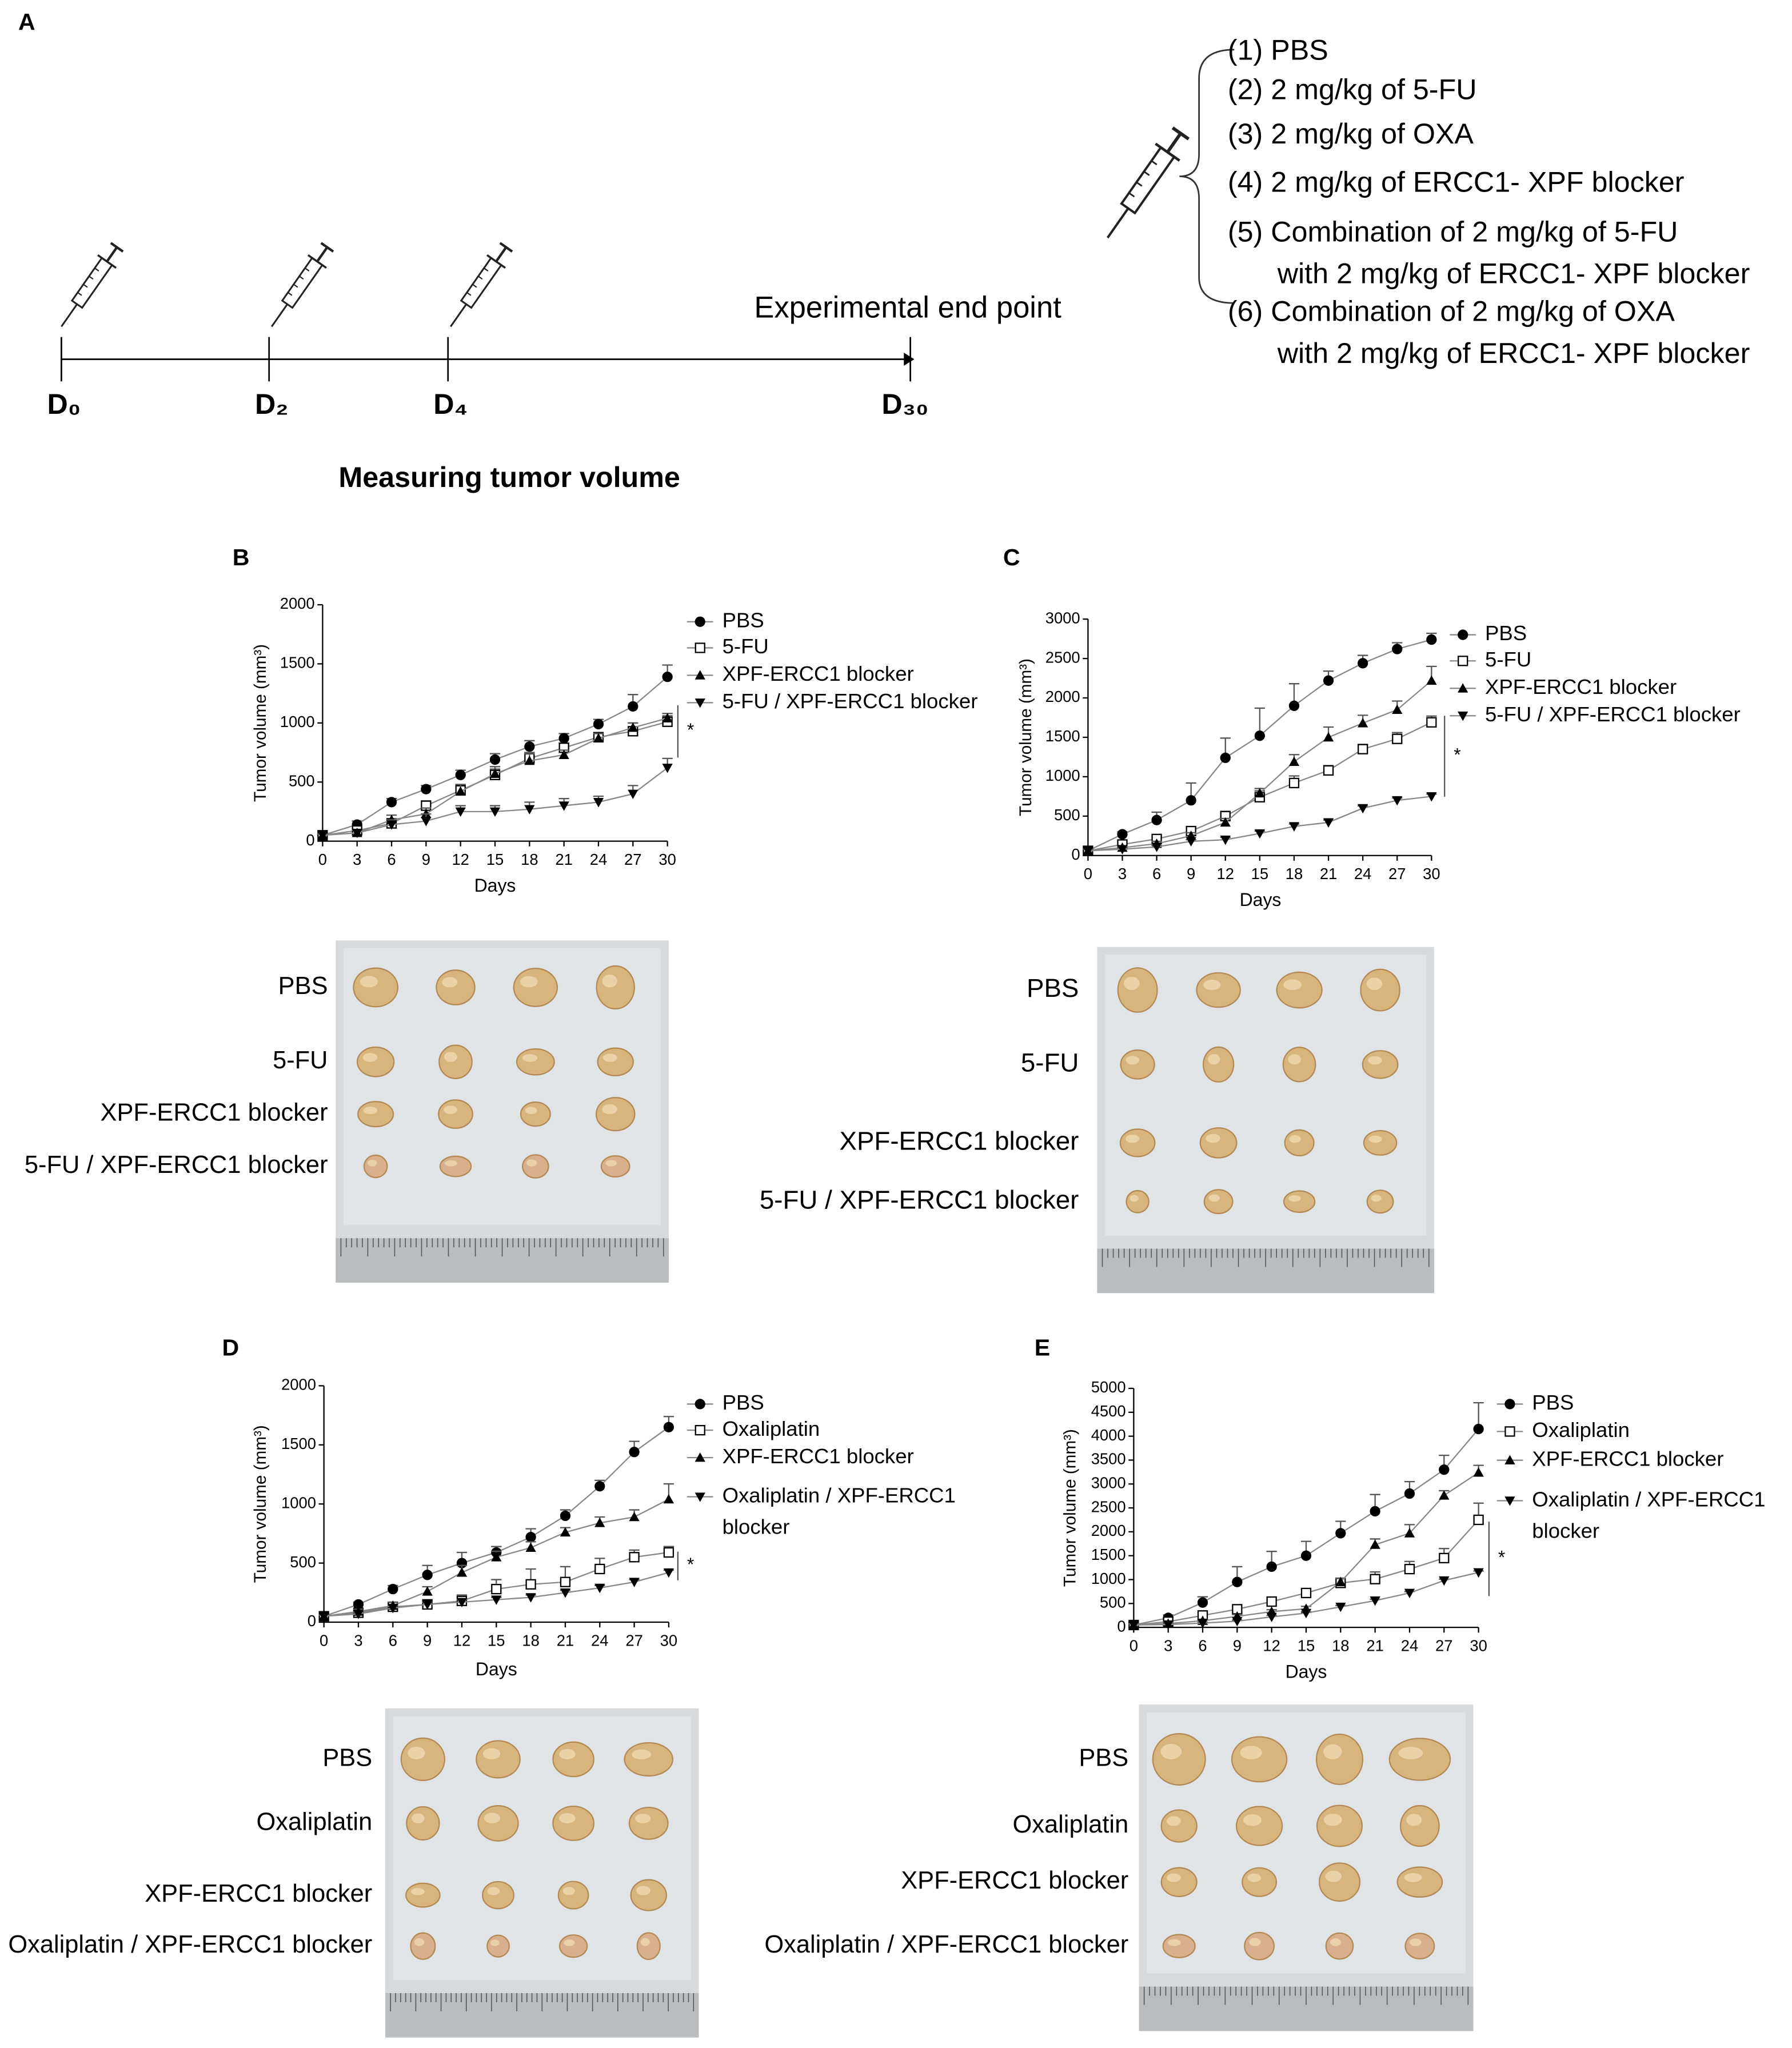 The image size is (1792, 2048). I want to click on timepoint-label: D₂, so click(272, 404).